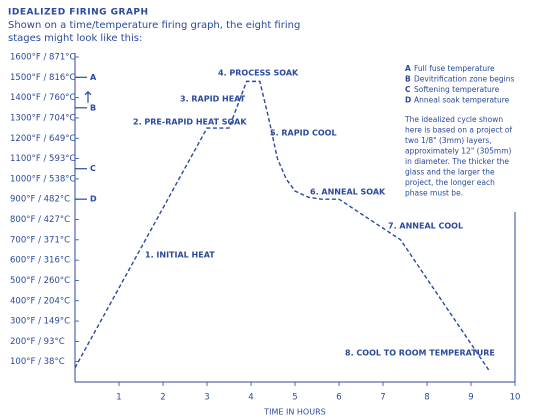  I want to click on x-tick-label: 2, so click(162, 398).